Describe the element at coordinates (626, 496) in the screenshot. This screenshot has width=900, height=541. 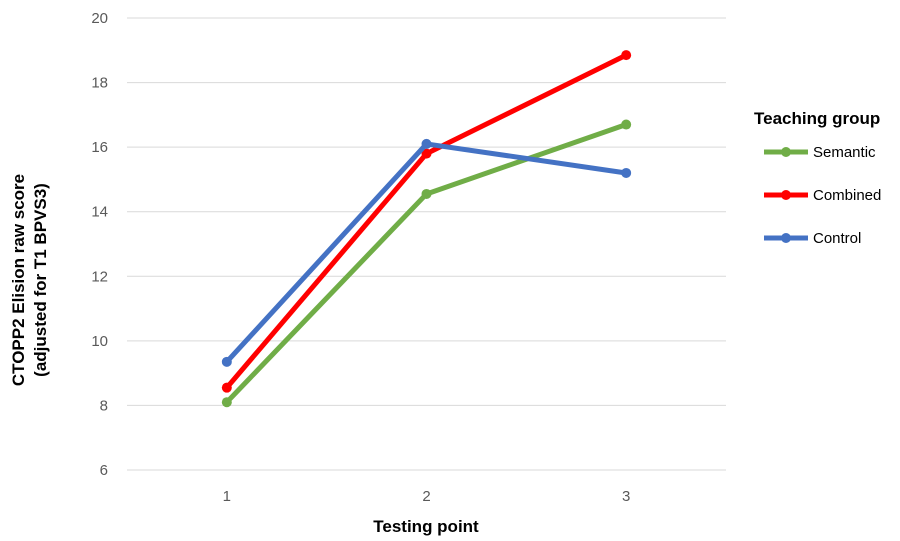
I see `x-tick-label: 3` at that location.